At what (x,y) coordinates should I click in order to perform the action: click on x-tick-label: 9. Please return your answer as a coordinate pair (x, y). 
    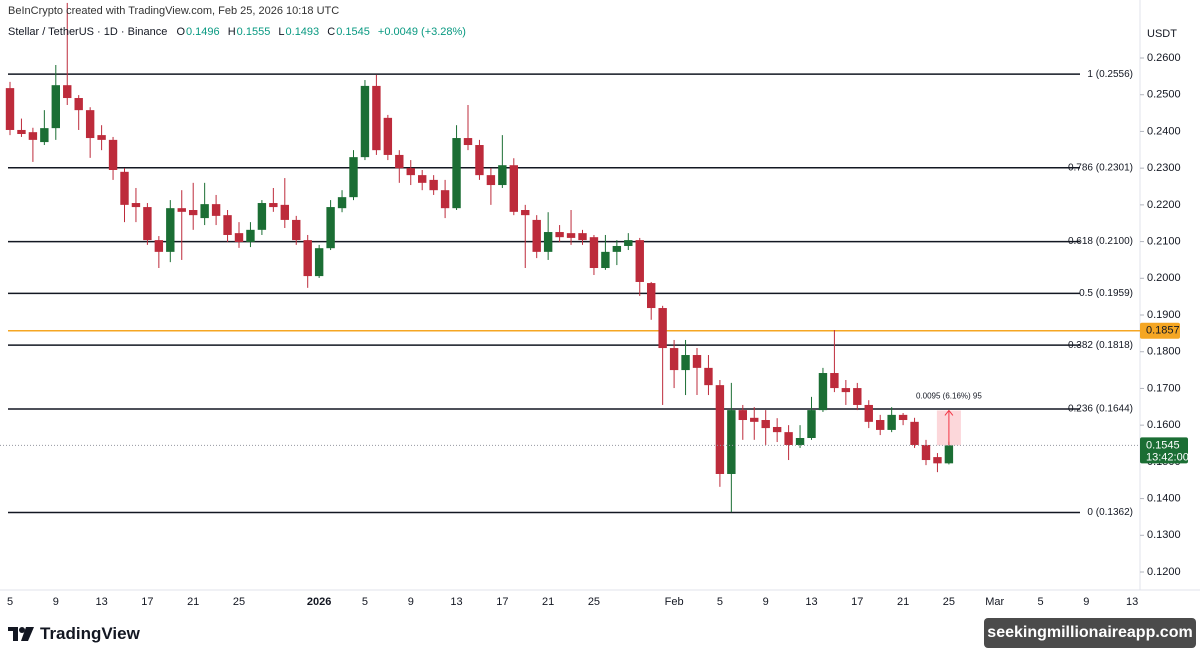
    Looking at the image, I should click on (56, 602).